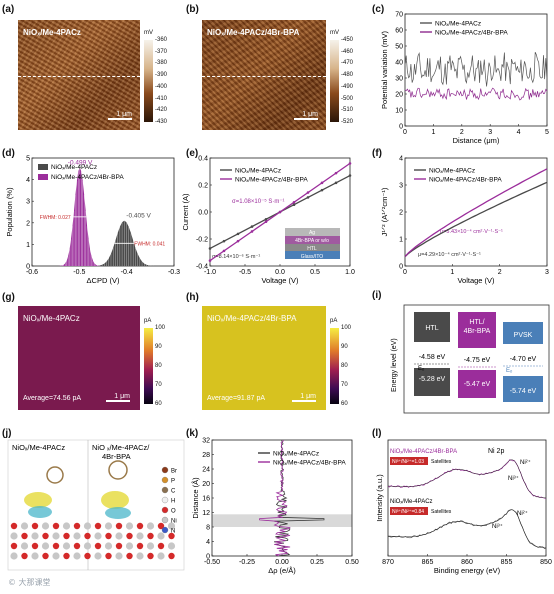 The height and width of the screenshot is (594, 554). Describe the element at coordinates (206, 470) in the screenshot. I see `y-tick-label: 24` at that location.